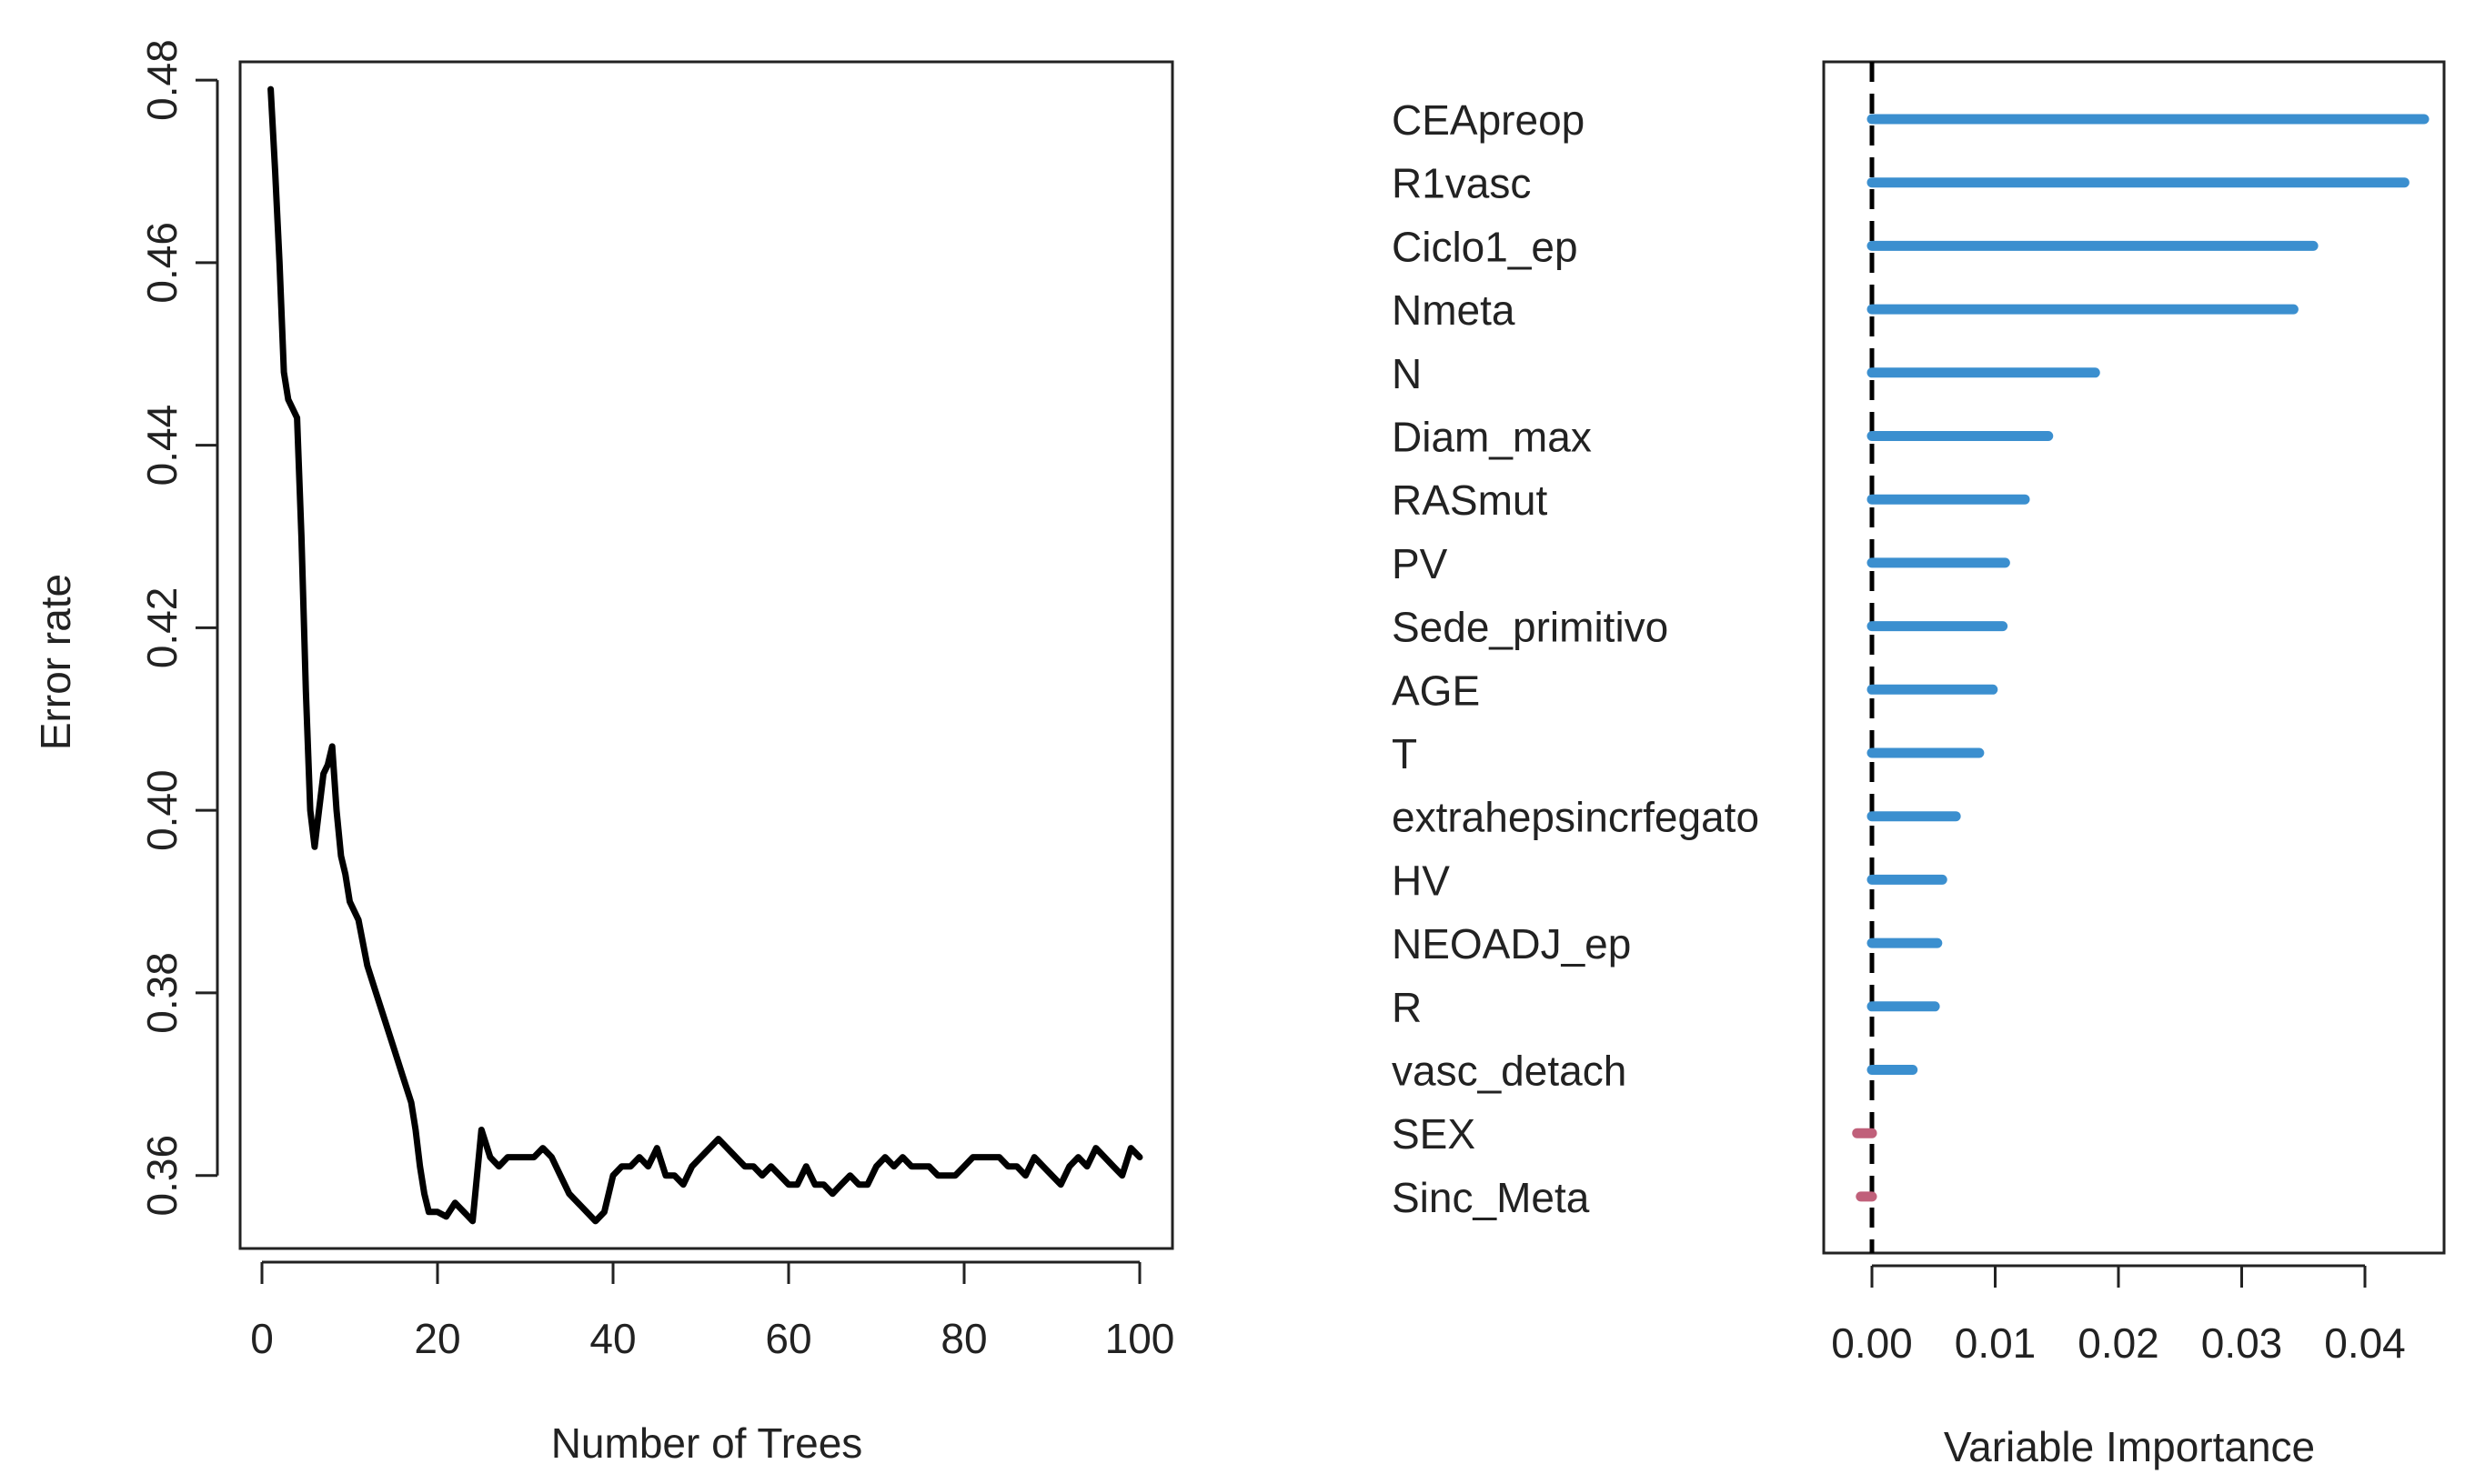 The height and width of the screenshot is (1484, 2475). Describe the element at coordinates (162, 446) in the screenshot. I see `y-tick-label: 0.44` at that location.